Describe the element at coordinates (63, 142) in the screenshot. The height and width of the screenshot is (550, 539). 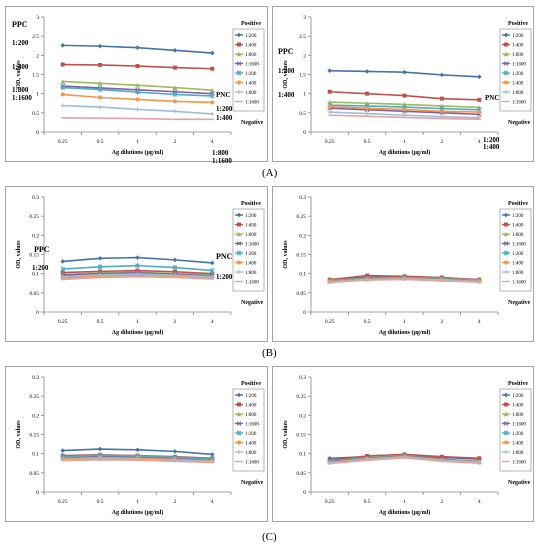
I see `x-tick-label: 0.25` at that location.